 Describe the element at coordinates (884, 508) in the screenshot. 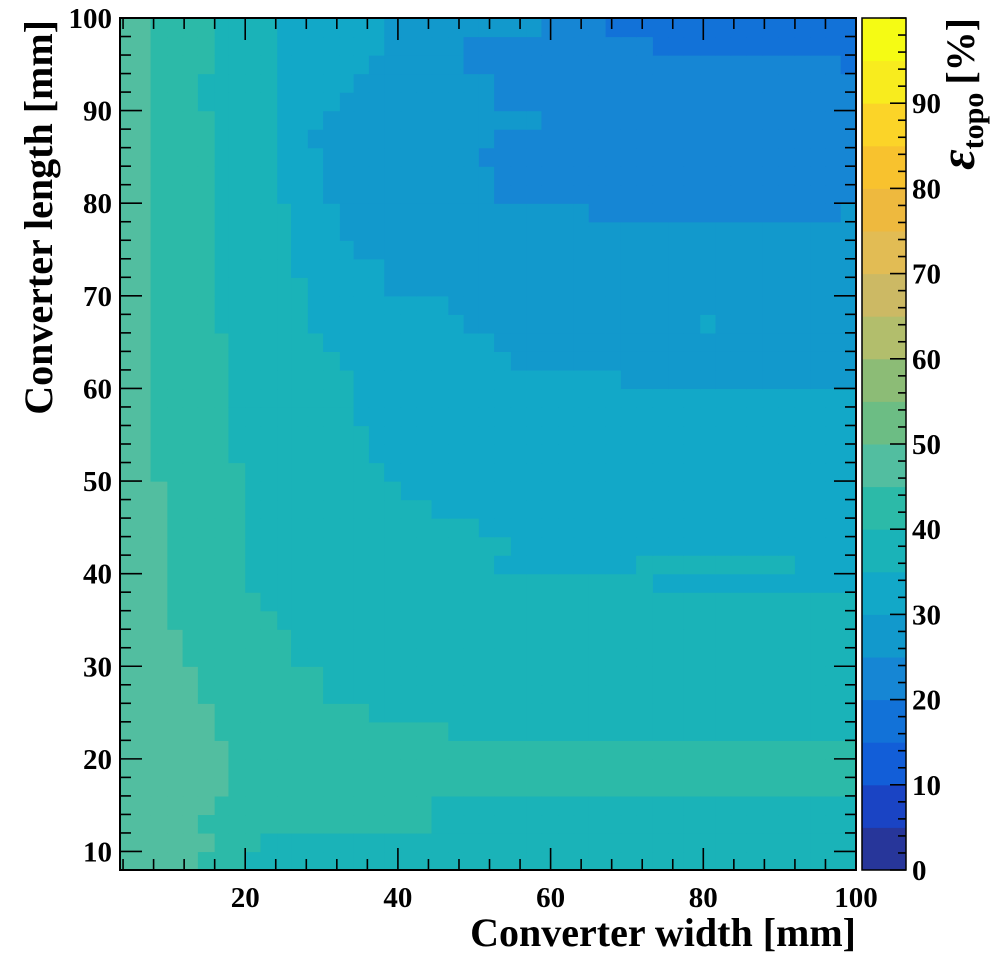

I see `color-scale-box` at that location.